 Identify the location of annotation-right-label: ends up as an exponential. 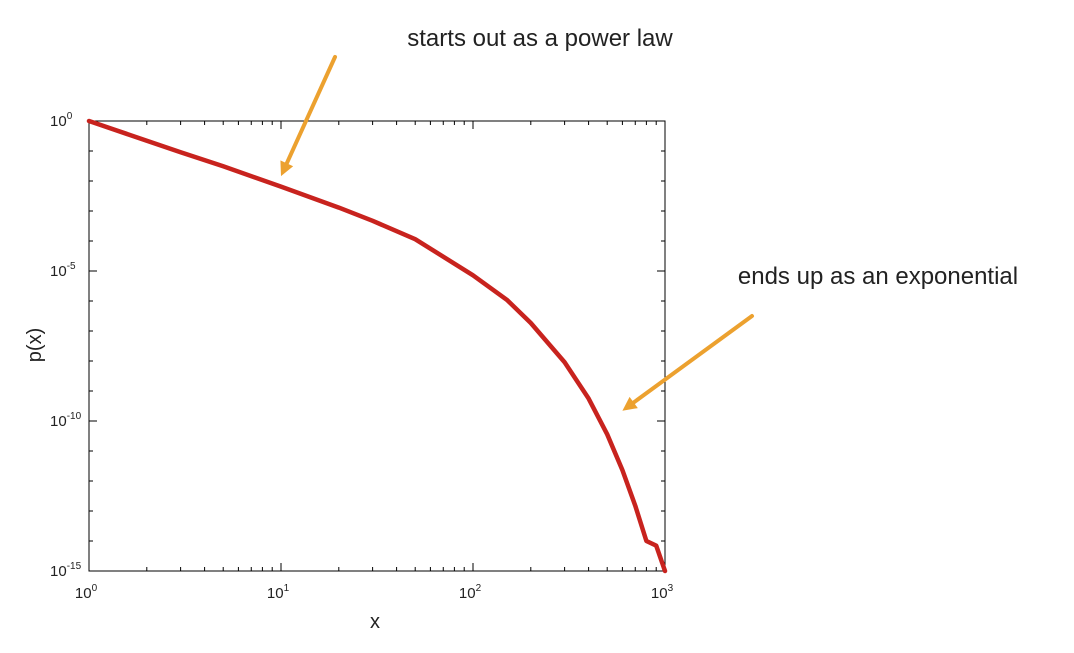
(878, 276).